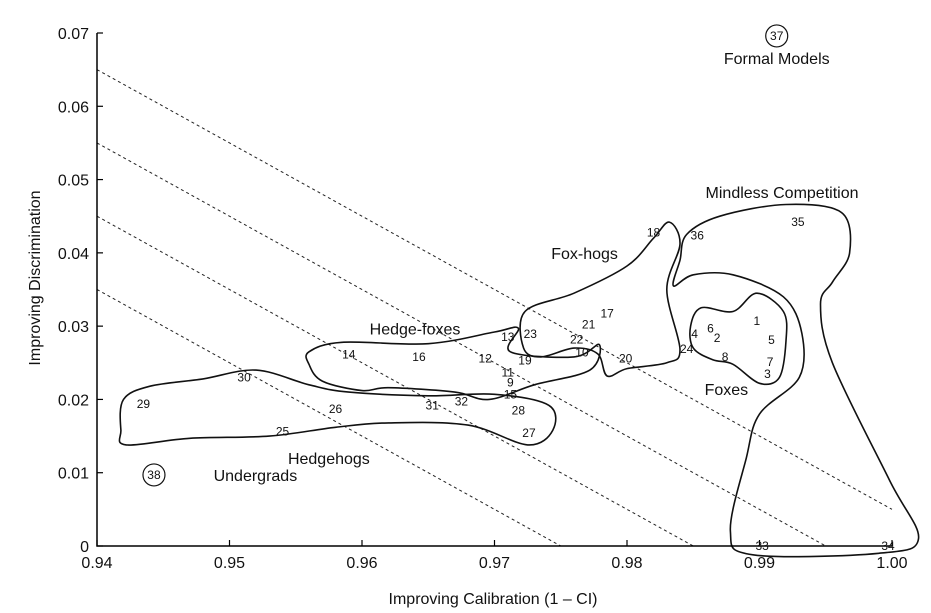  I want to click on y-tick-label: 0.05, so click(73, 181).